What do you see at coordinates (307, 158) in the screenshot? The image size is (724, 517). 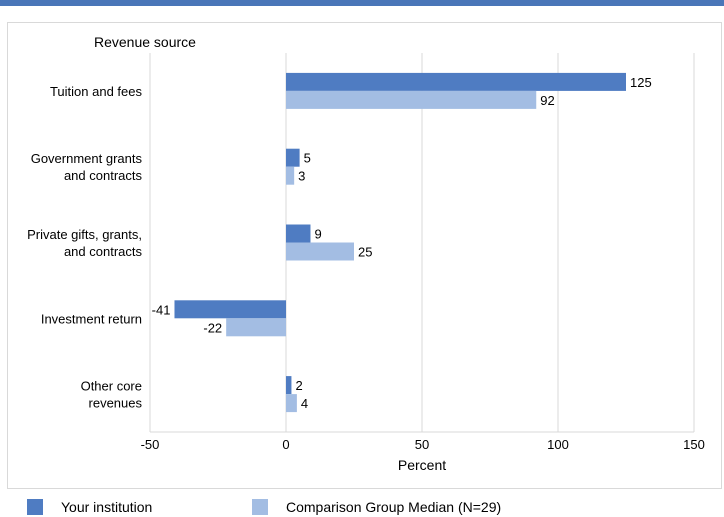 I see `data-label: 5` at bounding box center [307, 158].